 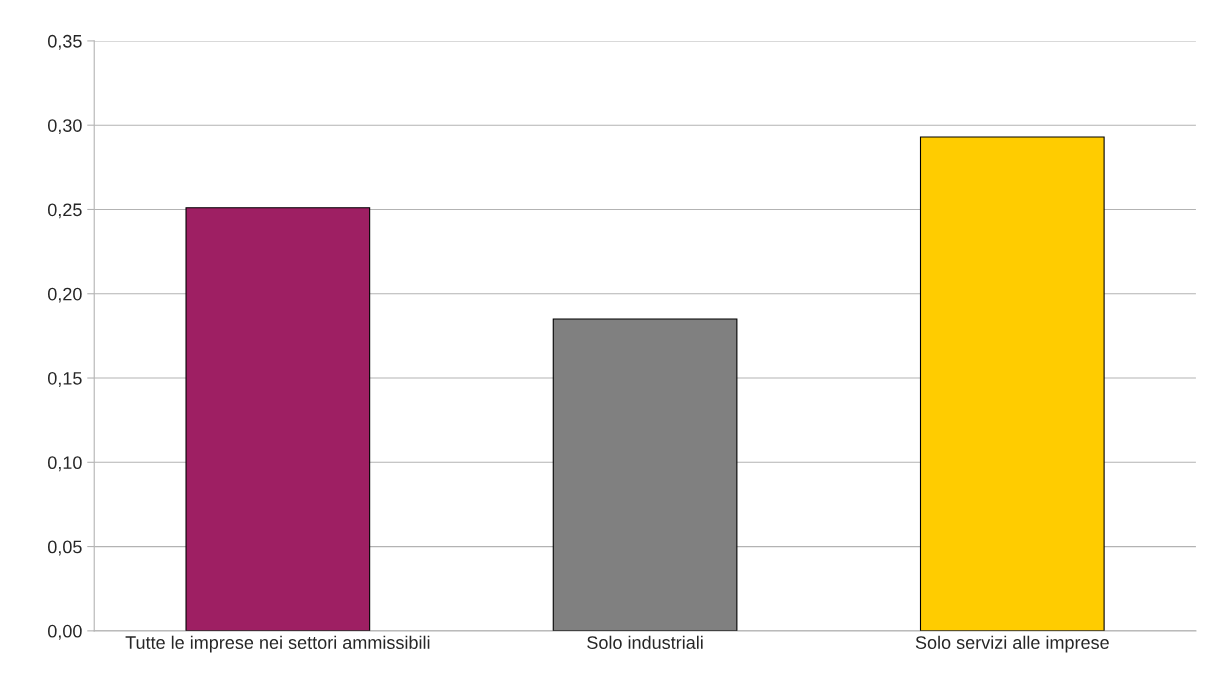 I want to click on x-tick-label: Solo servizi alle imprese, so click(x=1012, y=644).